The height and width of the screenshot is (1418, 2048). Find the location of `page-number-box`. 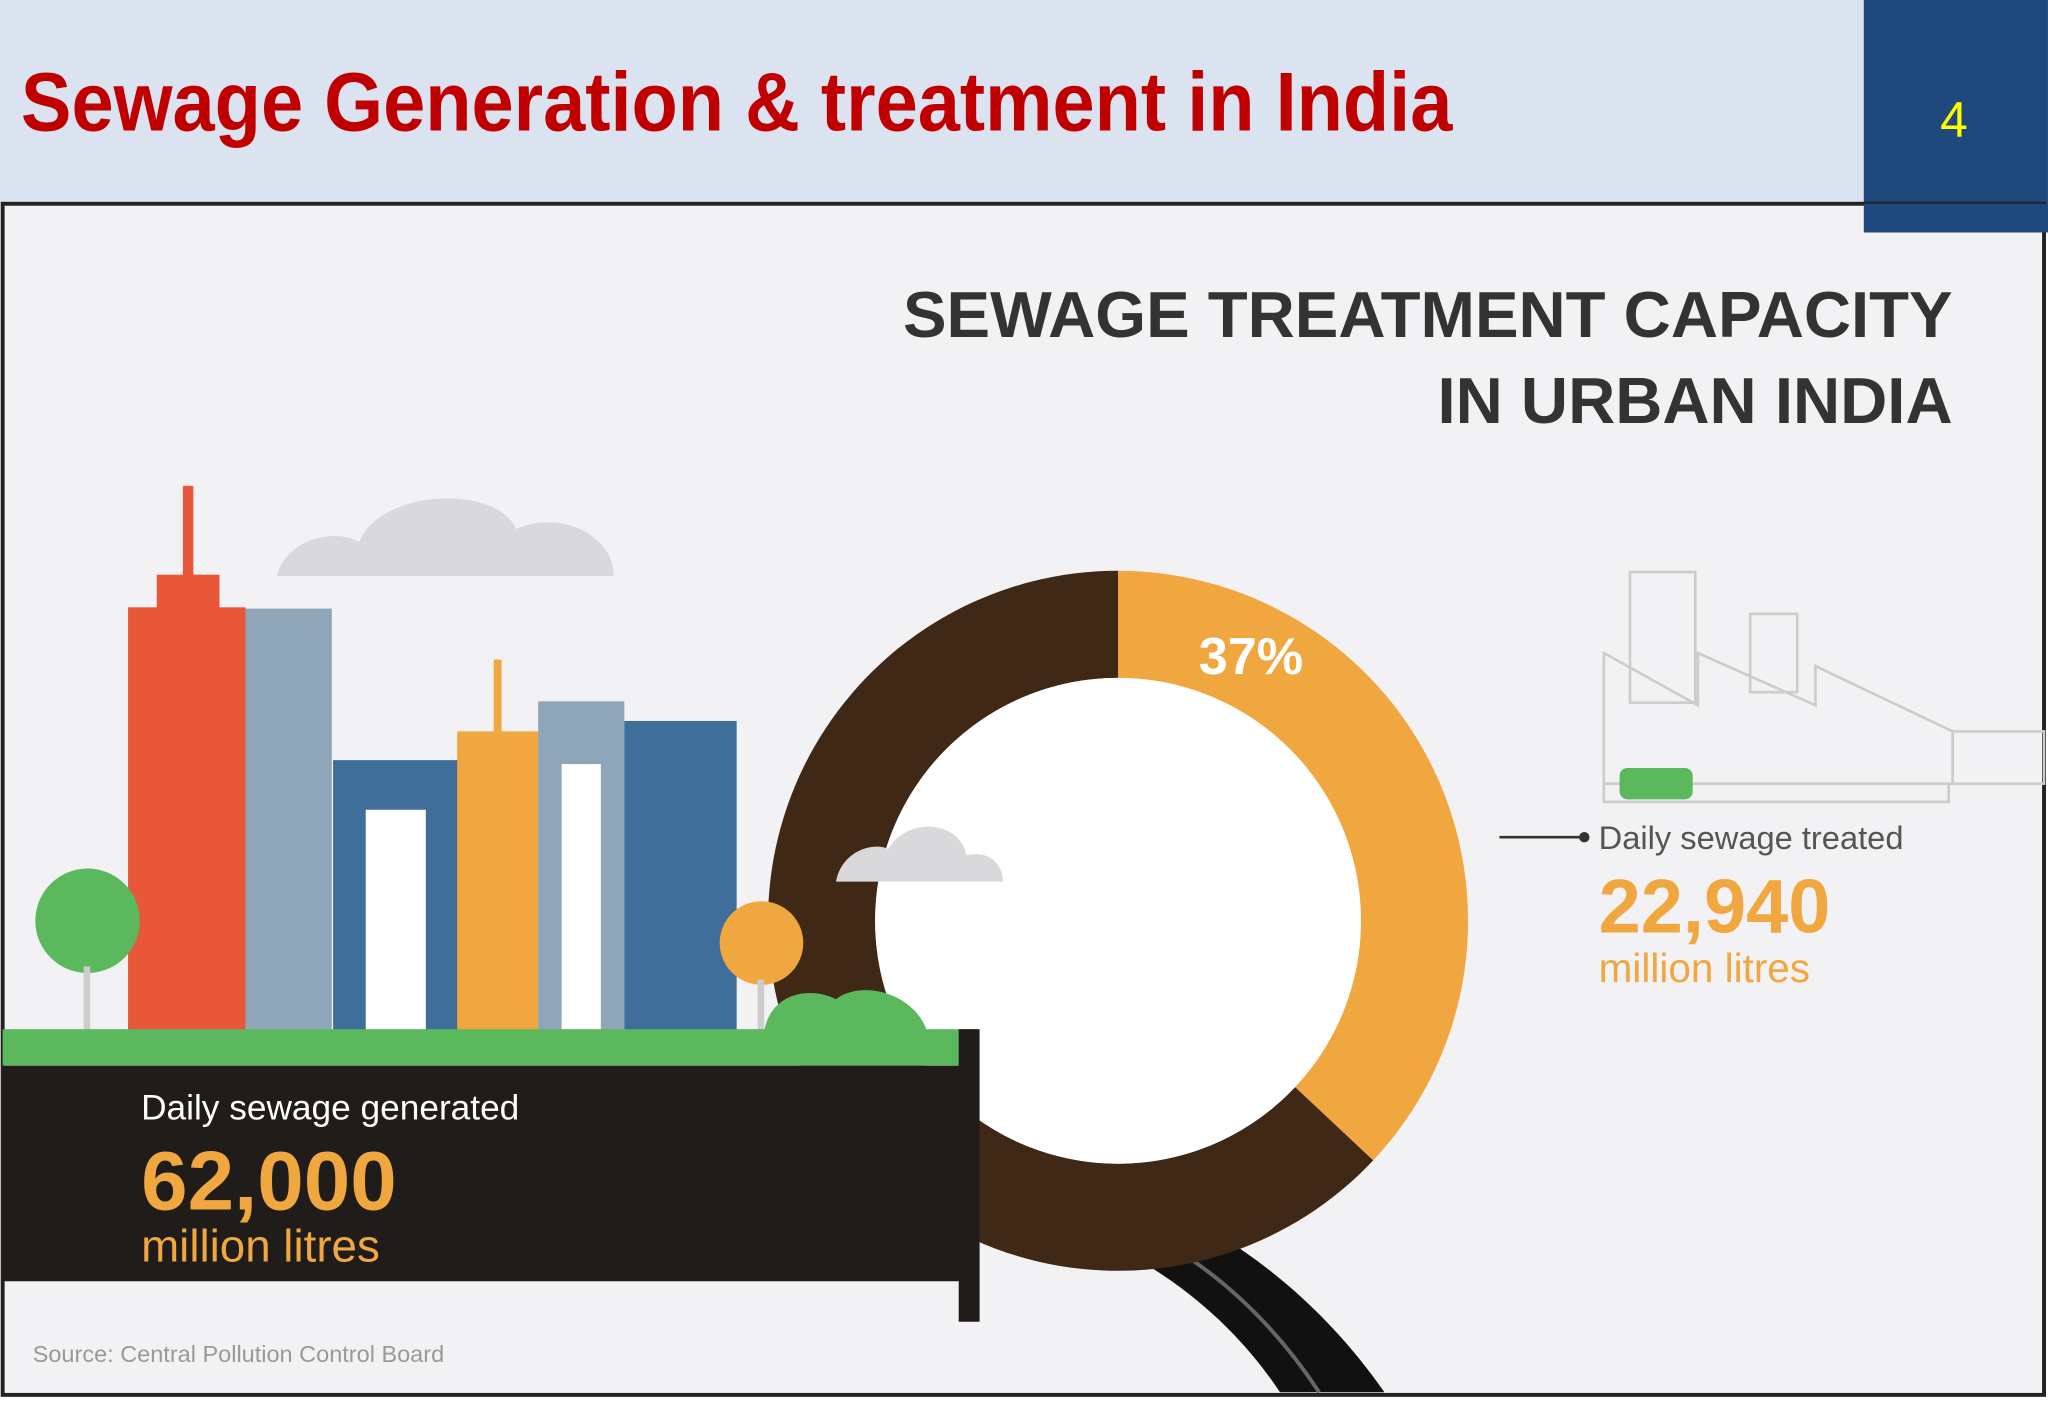

page-number-box is located at coordinates (1955, 116).